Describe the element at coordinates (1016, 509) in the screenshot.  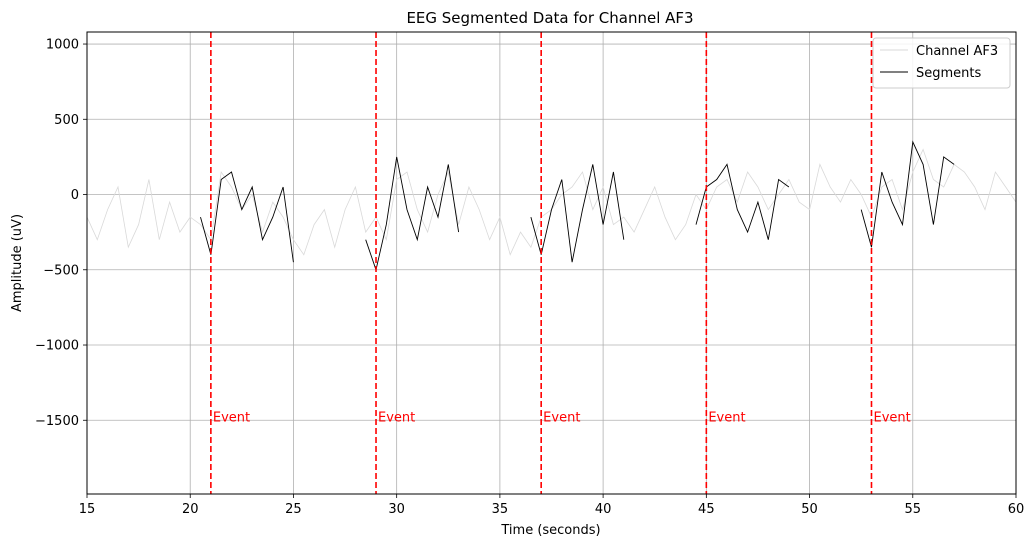
I see `x-tick-label: 60` at that location.